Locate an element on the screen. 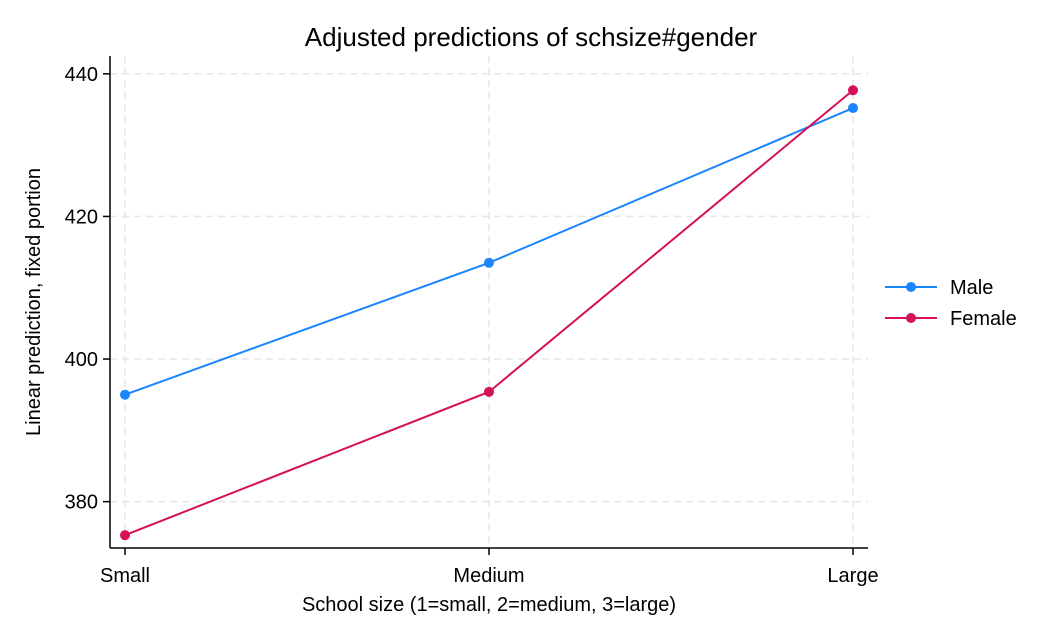 This screenshot has width=1063, height=641. x-tick-label: Medium is located at coordinates (488, 576).